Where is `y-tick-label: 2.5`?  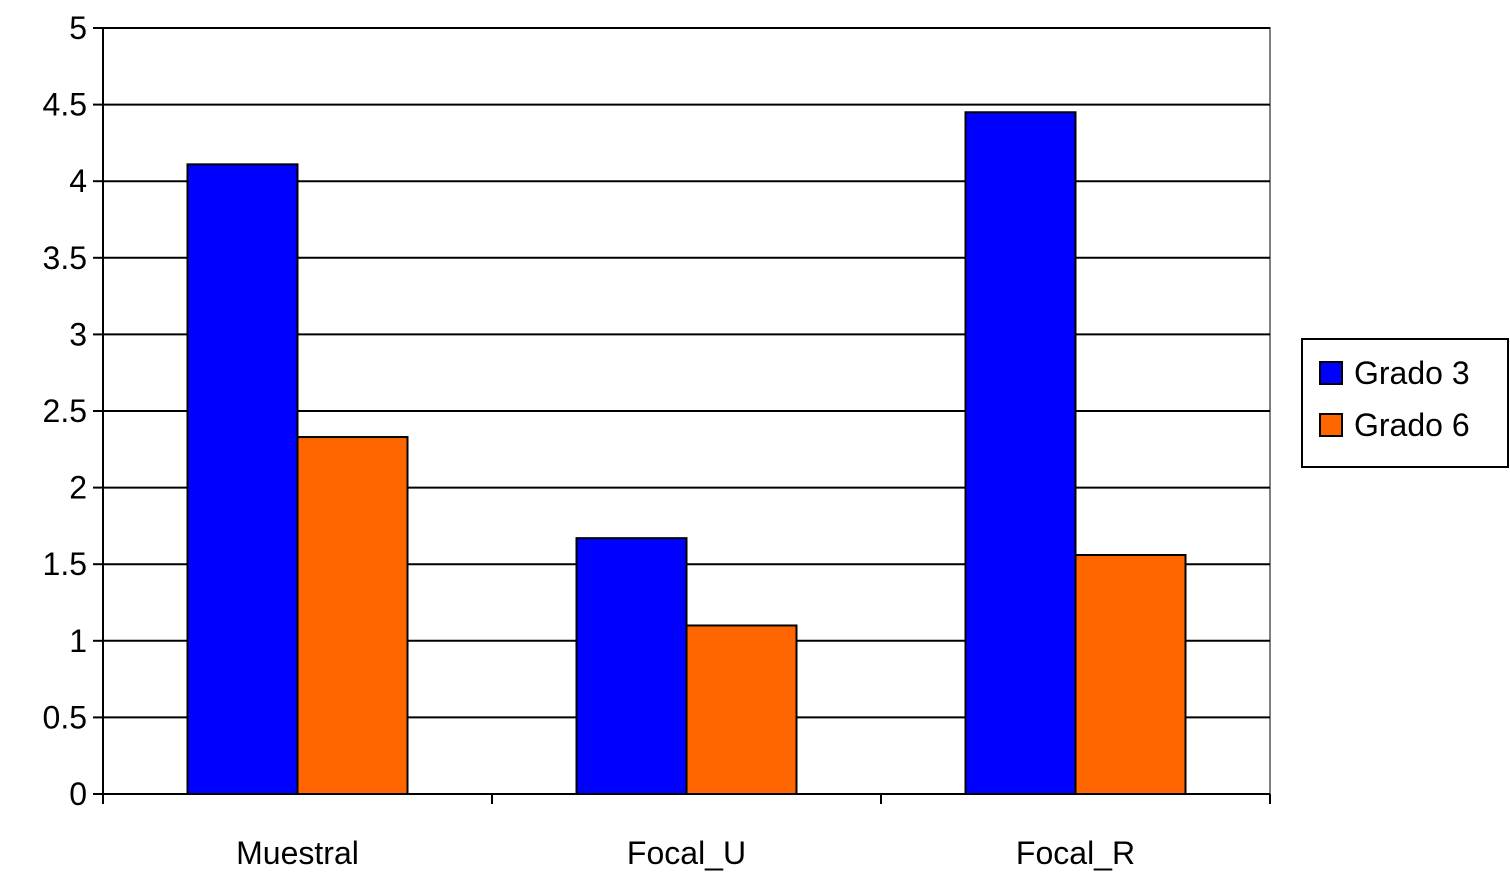
y-tick-label: 2.5 is located at coordinates (65, 411).